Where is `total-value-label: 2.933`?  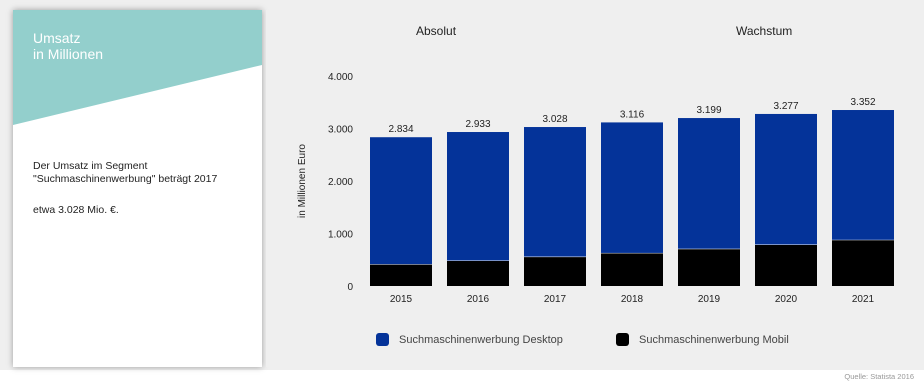
total-value-label: 2.933 is located at coordinates (477, 124).